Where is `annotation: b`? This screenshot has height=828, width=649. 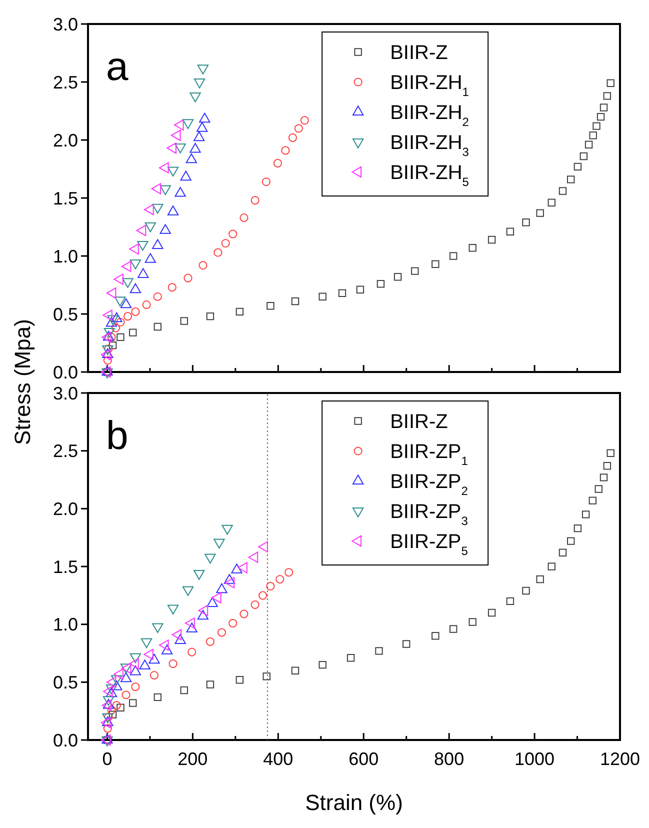 annotation: b is located at coordinates (117, 436).